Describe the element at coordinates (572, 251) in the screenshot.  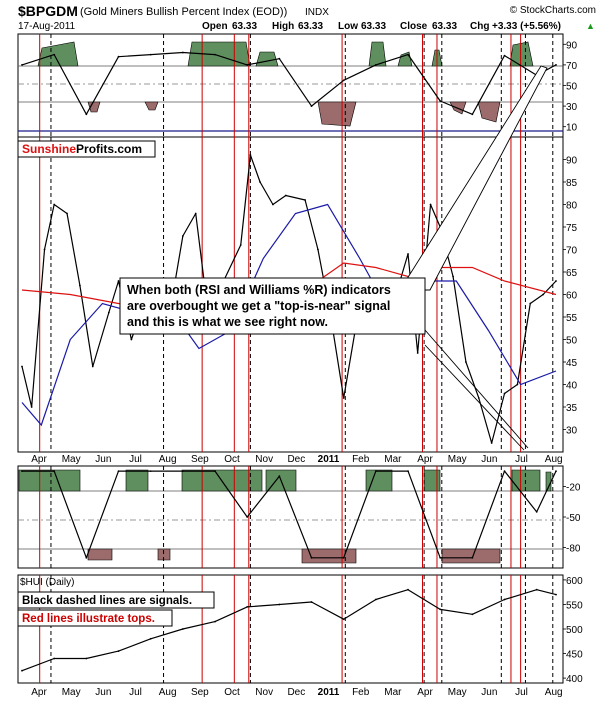
I see `y-tick-label: 70` at that location.